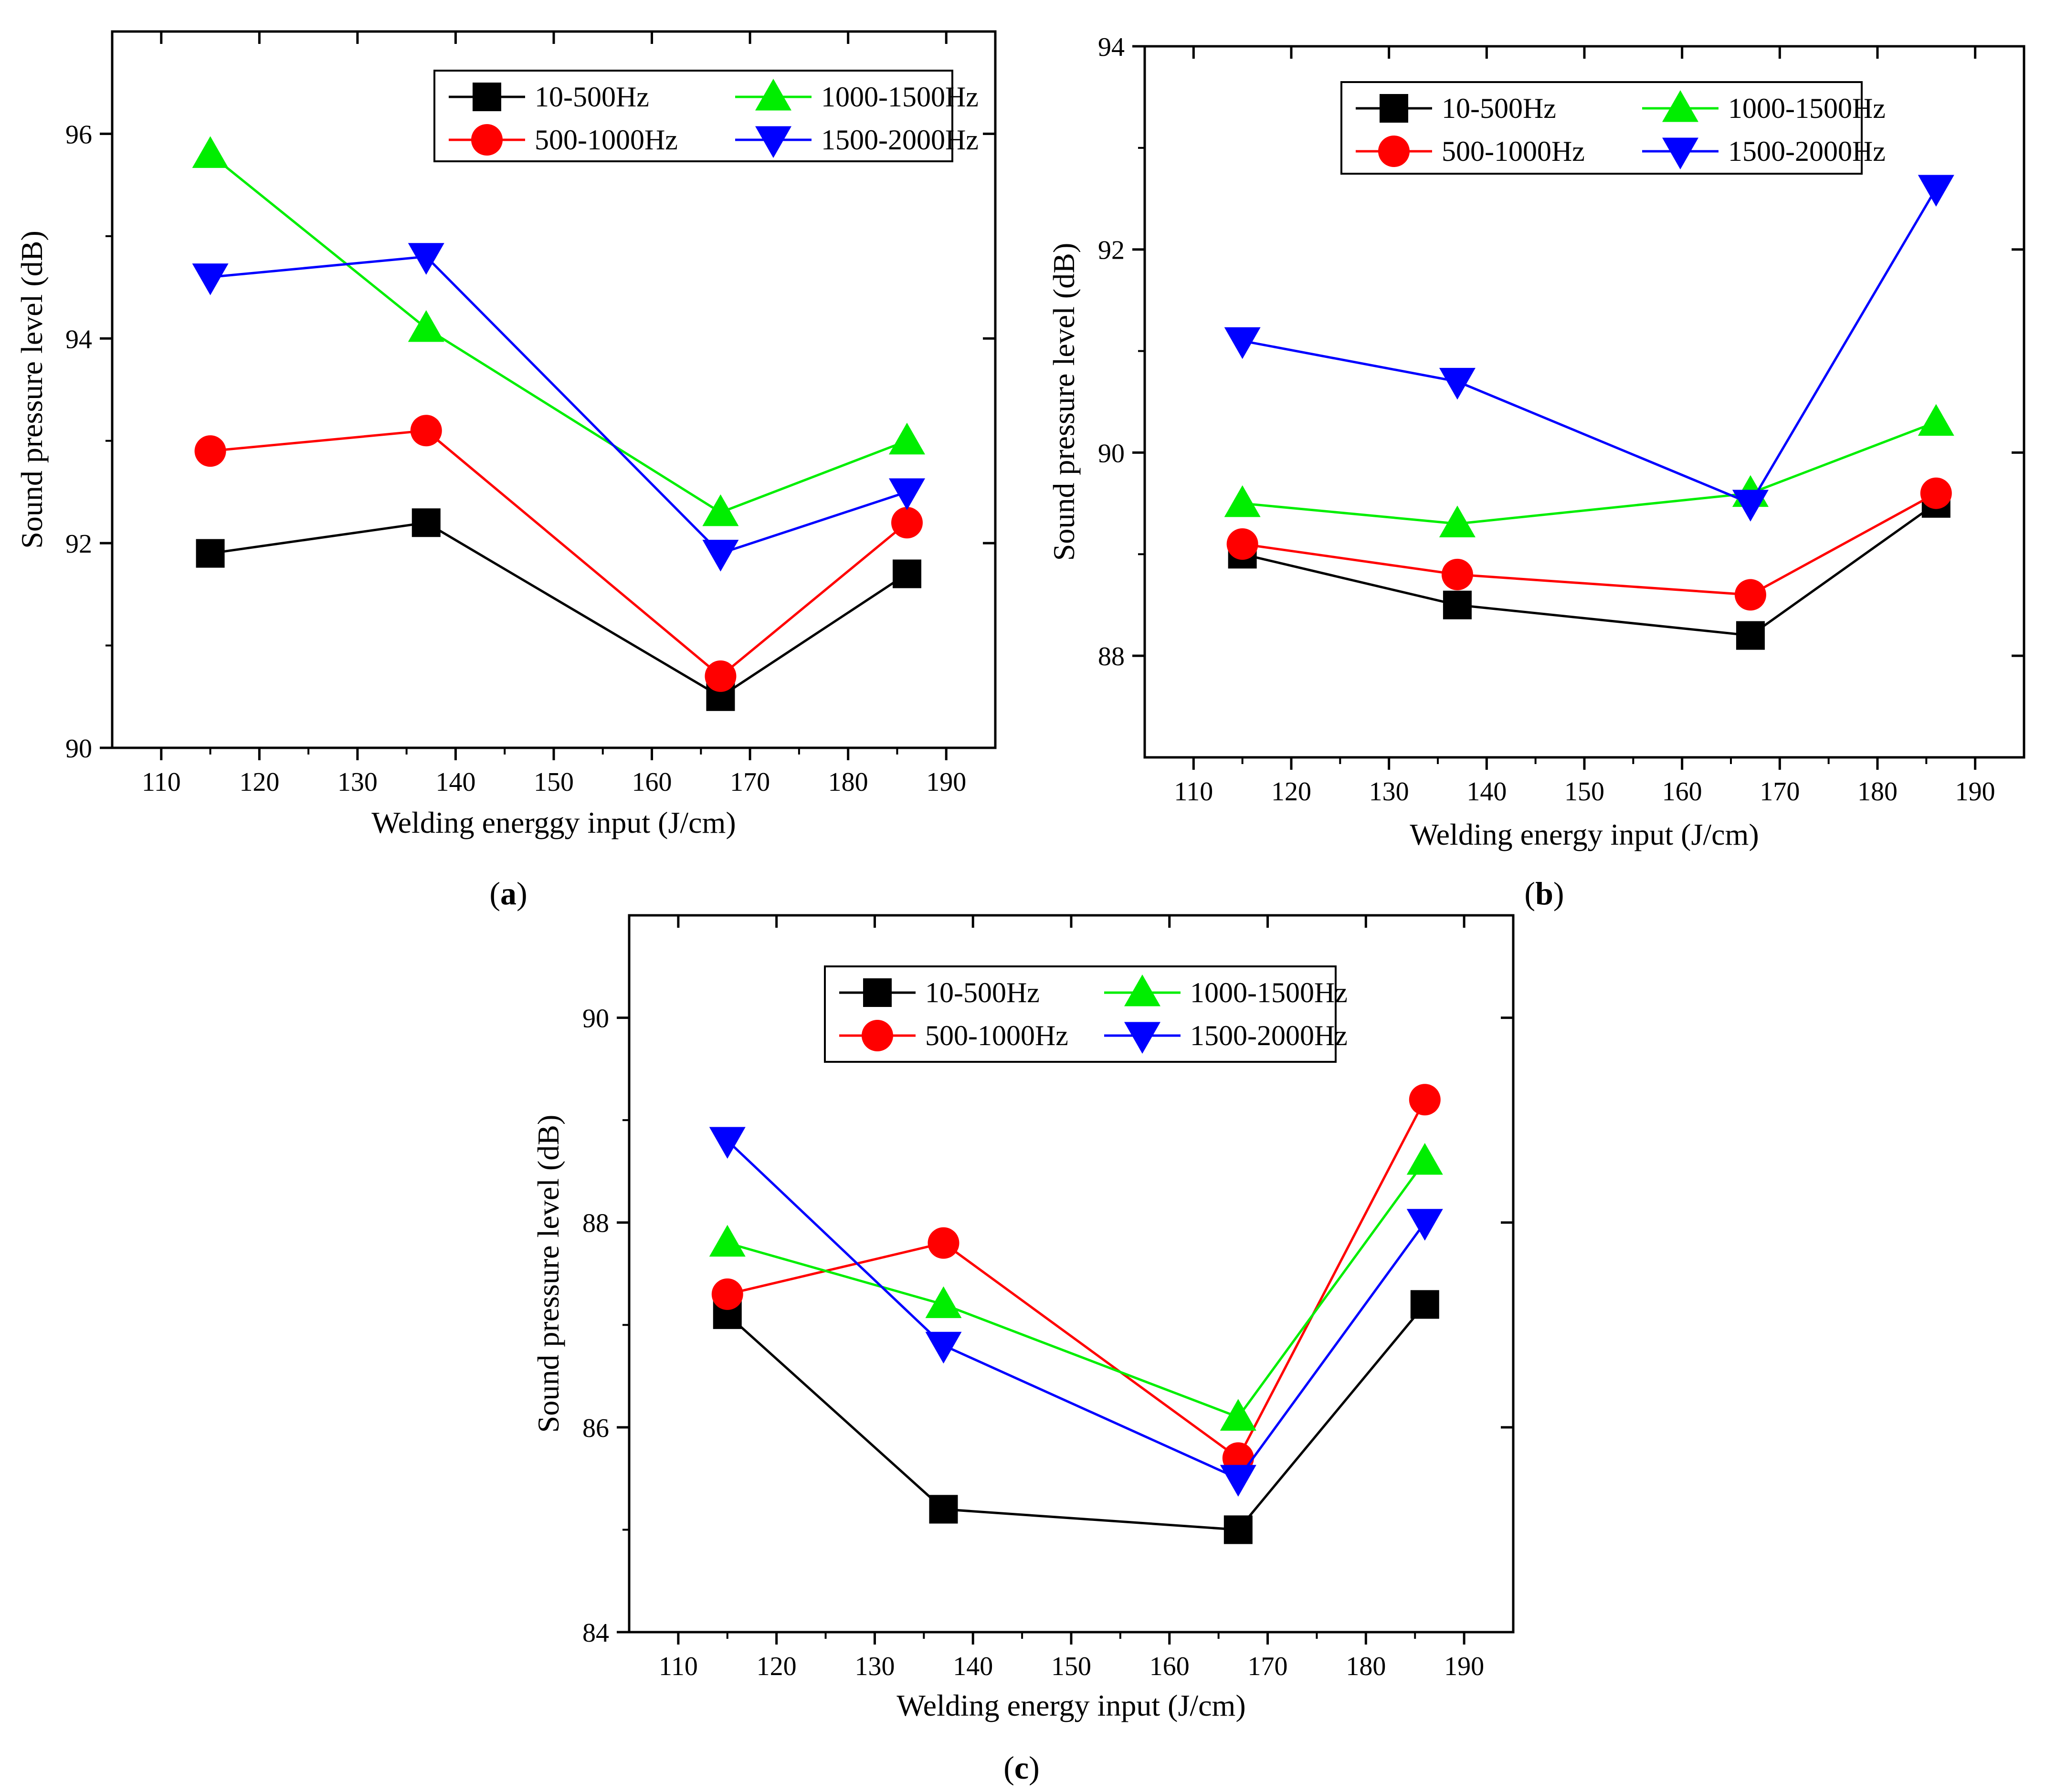  What do you see at coordinates (78, 134) in the screenshot?
I see `y-tick-label: 96` at bounding box center [78, 134].